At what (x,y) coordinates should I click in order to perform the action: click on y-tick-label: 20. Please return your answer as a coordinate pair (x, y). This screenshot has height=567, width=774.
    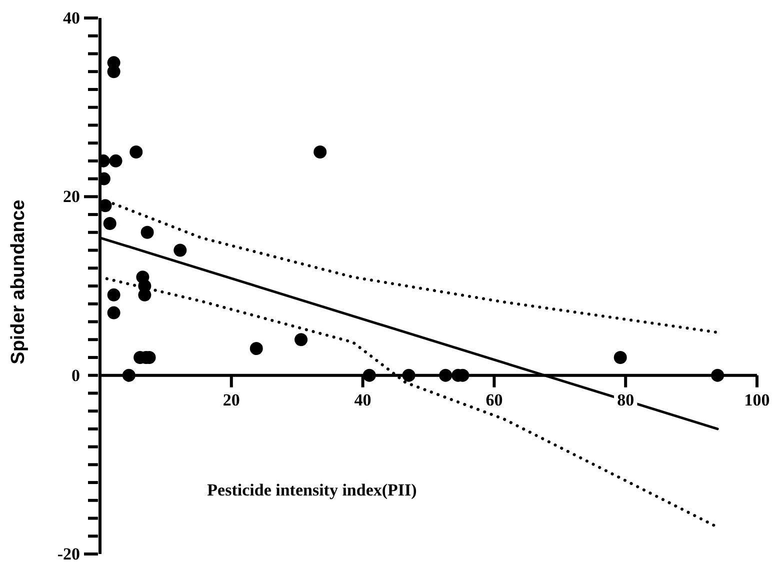
    Looking at the image, I should click on (71, 196).